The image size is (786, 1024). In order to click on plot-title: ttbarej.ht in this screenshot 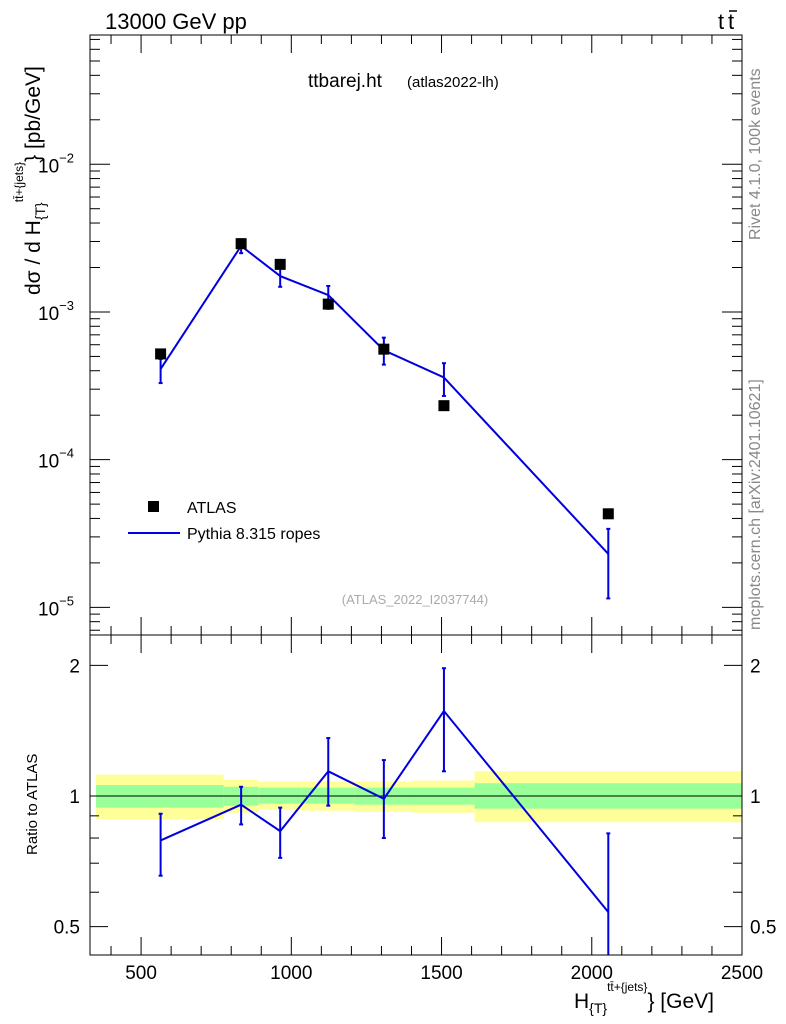, I will do `click(345, 81)`.